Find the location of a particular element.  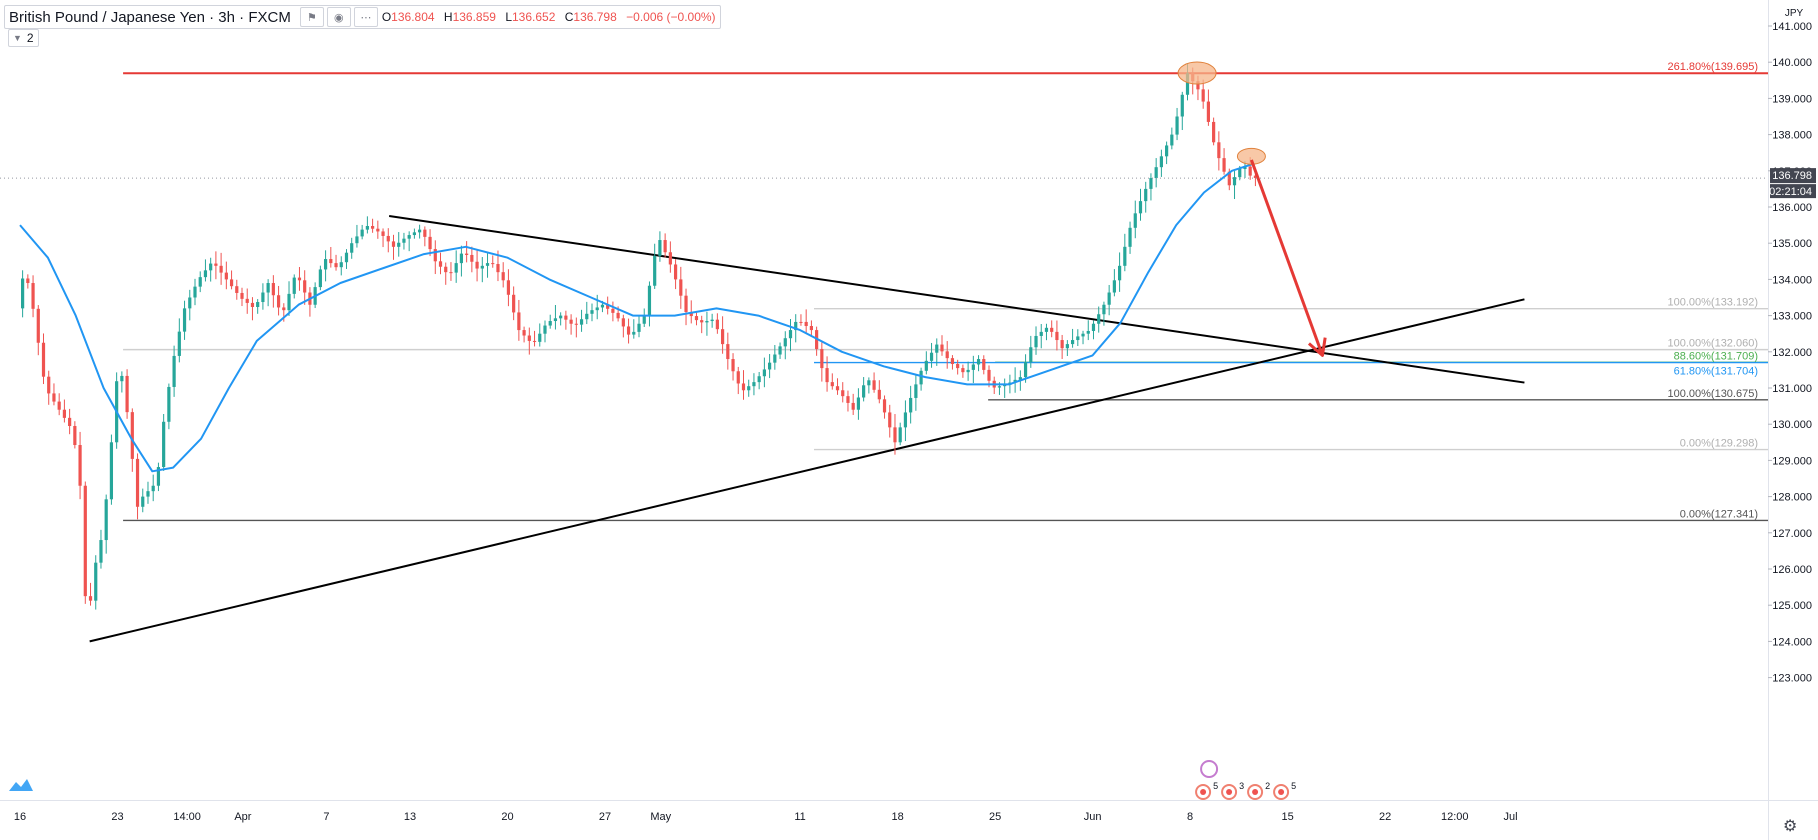

time-tick-label: Jun is located at coordinates (1093, 817).